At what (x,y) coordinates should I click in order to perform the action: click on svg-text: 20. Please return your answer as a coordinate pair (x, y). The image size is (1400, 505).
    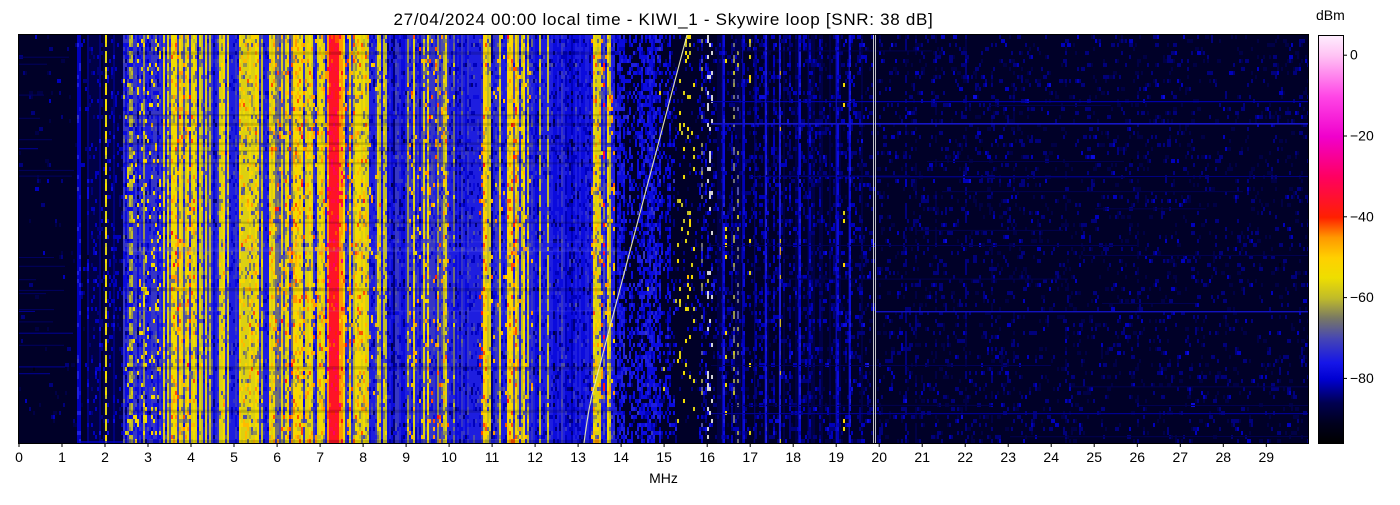
    Looking at the image, I should click on (879, 457).